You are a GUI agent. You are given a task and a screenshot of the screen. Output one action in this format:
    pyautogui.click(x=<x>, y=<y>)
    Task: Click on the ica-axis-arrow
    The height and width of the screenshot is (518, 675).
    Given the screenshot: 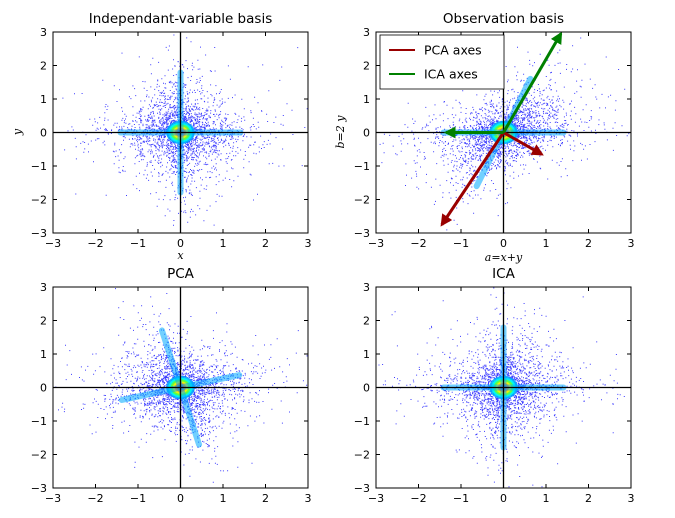 What is the action you would take?
    pyautogui.click(x=532, y=82)
    